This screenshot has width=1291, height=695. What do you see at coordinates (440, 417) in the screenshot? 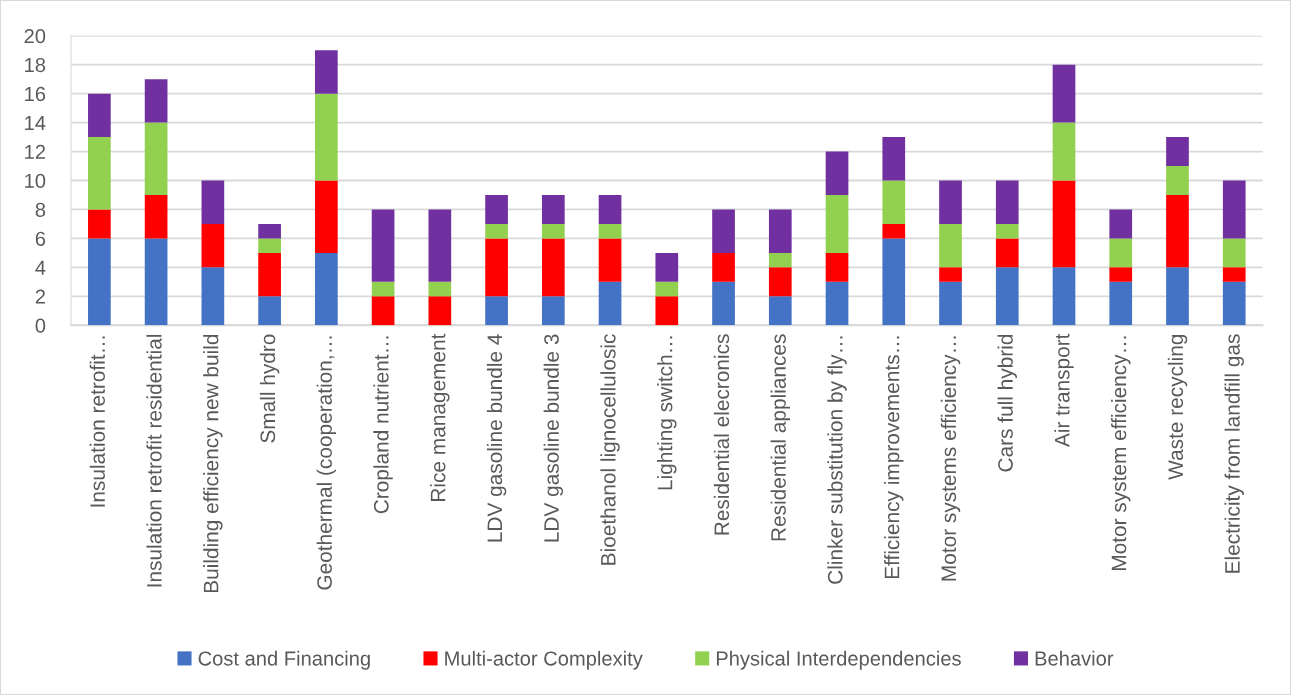
I see `x-tick-label: Rice management` at bounding box center [440, 417].